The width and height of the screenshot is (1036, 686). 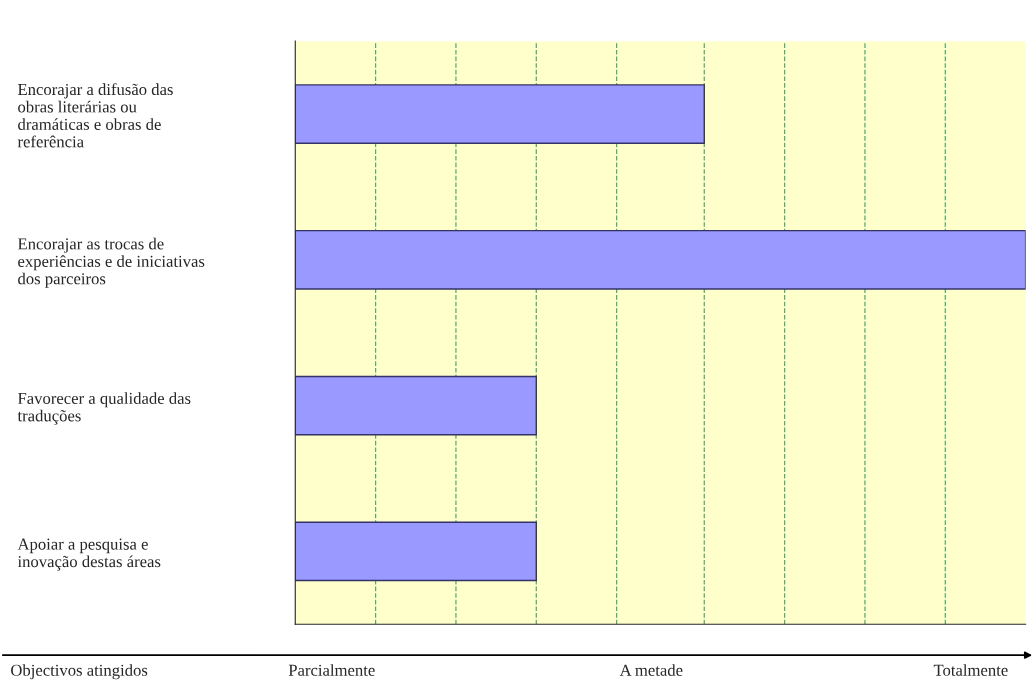 What do you see at coordinates (111, 262) in the screenshot?
I see `y-tick-label: Encorajar as trocas de experiências e de iniciativas dos parceiros` at bounding box center [111, 262].